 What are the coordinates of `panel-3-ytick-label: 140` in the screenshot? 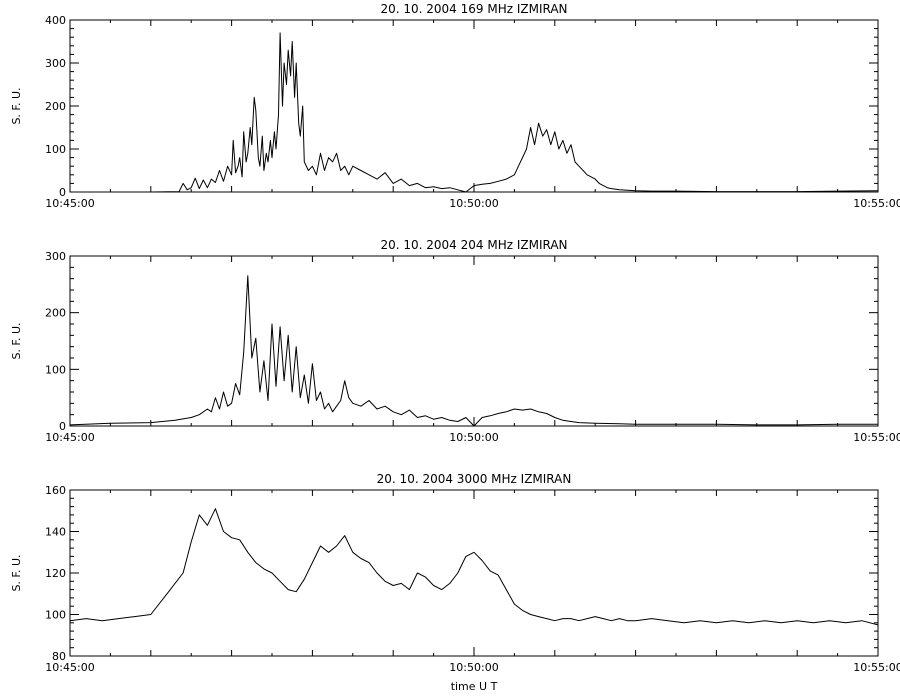 It's located at (55, 532).